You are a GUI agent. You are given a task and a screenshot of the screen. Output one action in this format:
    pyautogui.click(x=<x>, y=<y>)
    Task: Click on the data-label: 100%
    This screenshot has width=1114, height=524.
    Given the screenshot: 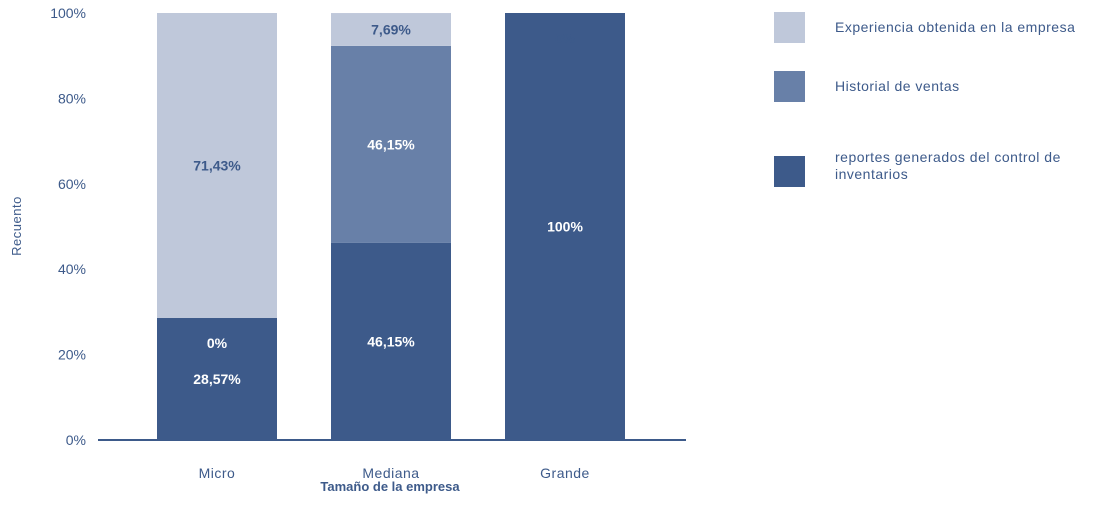 What is the action you would take?
    pyautogui.click(x=565, y=227)
    